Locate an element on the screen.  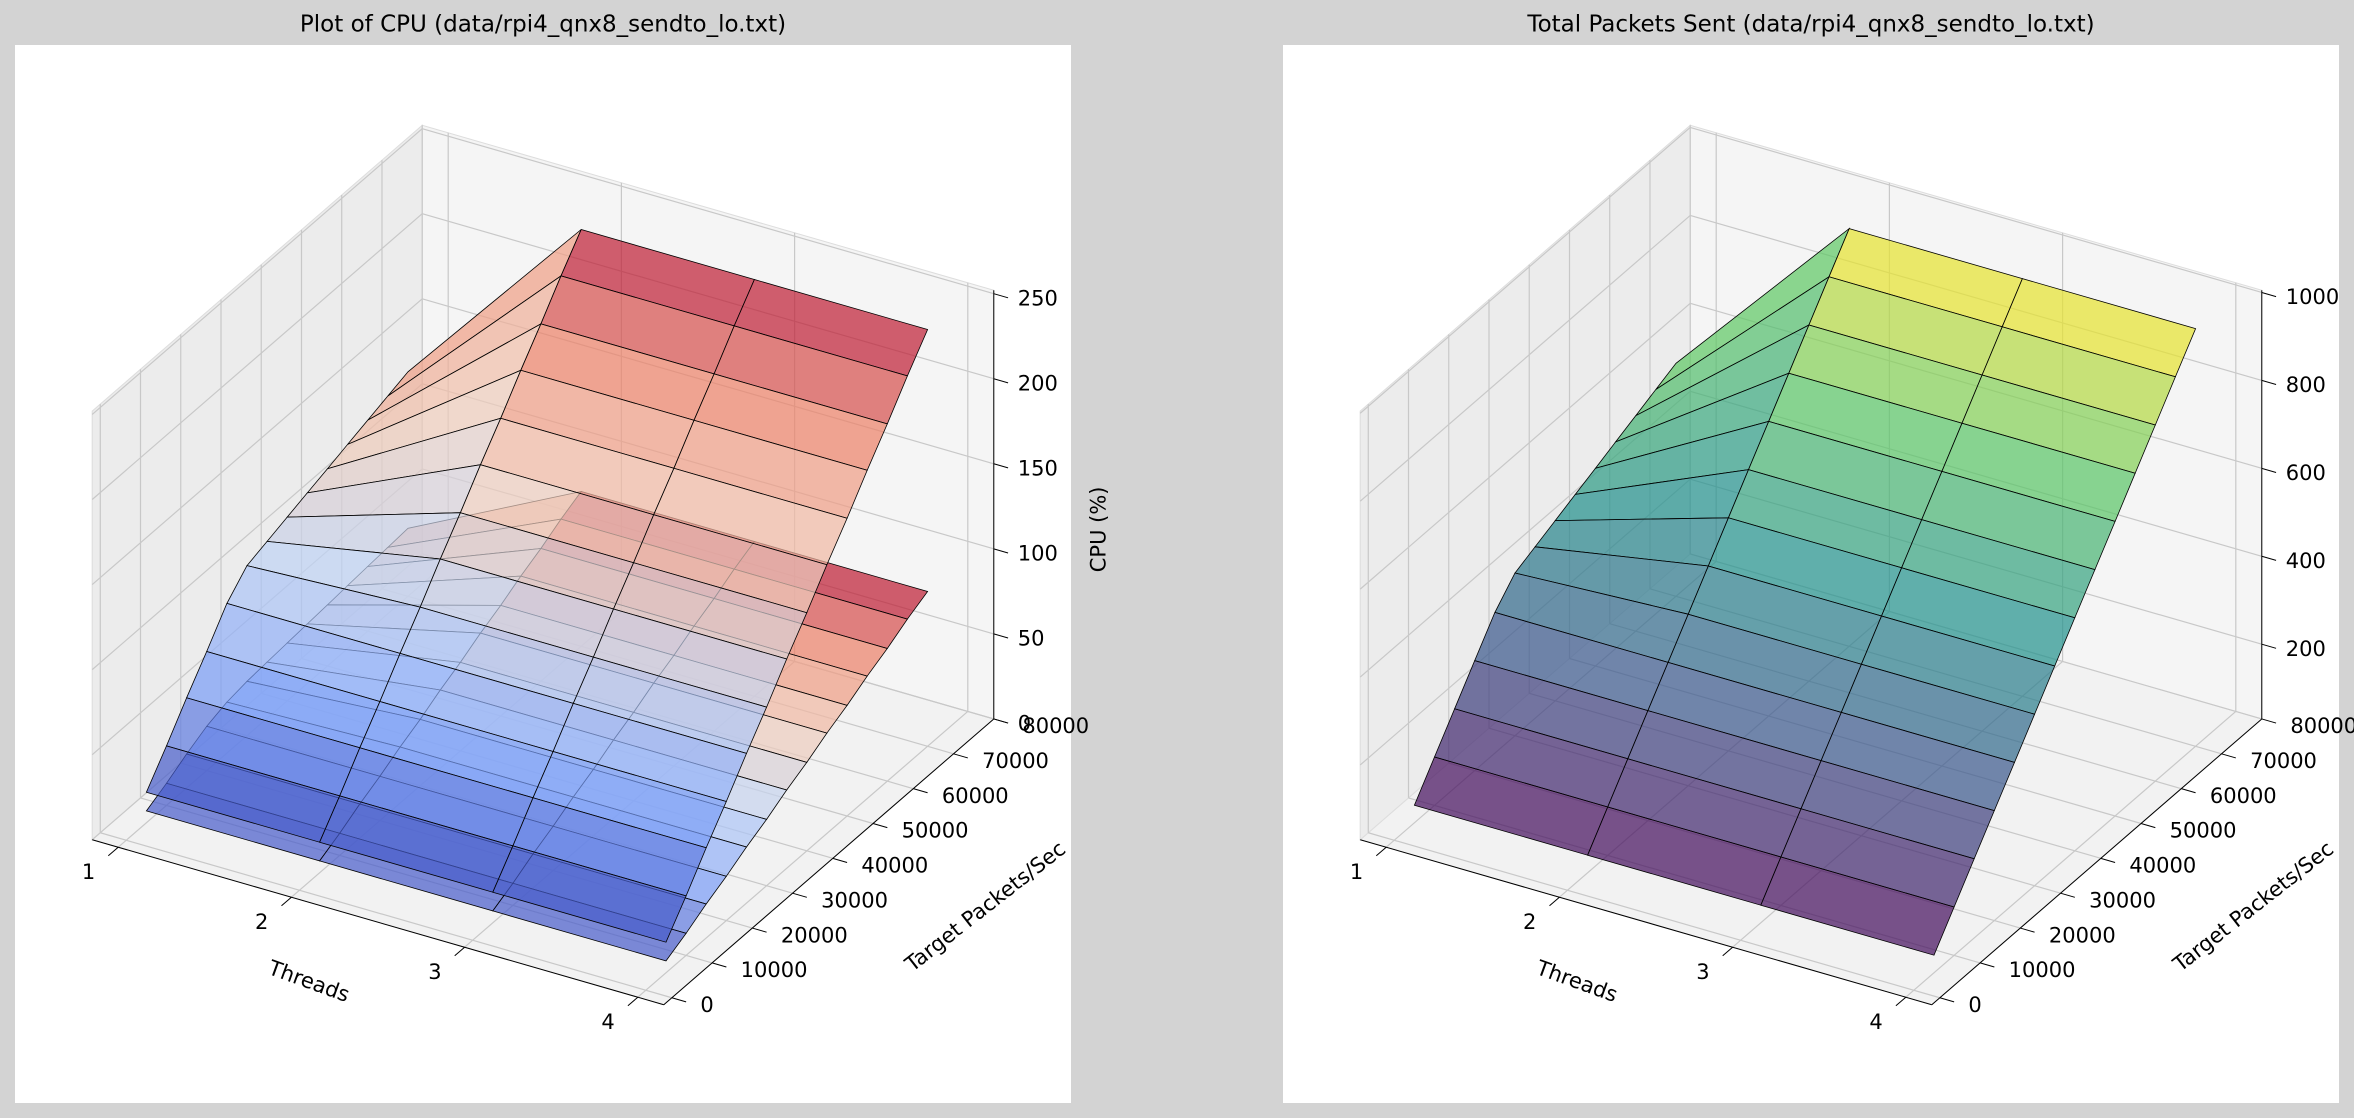
z-tick-label: 600 is located at coordinates (2306, 473).